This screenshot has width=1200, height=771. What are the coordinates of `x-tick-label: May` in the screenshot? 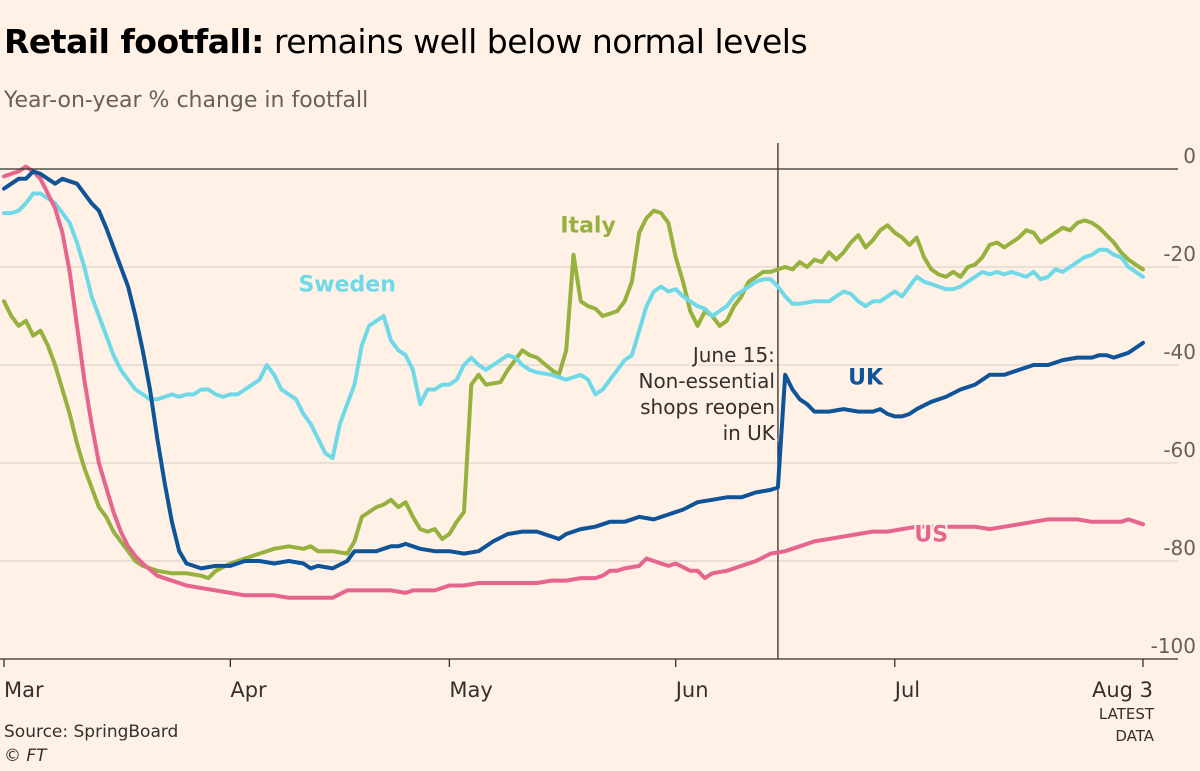 It's located at (470, 690).